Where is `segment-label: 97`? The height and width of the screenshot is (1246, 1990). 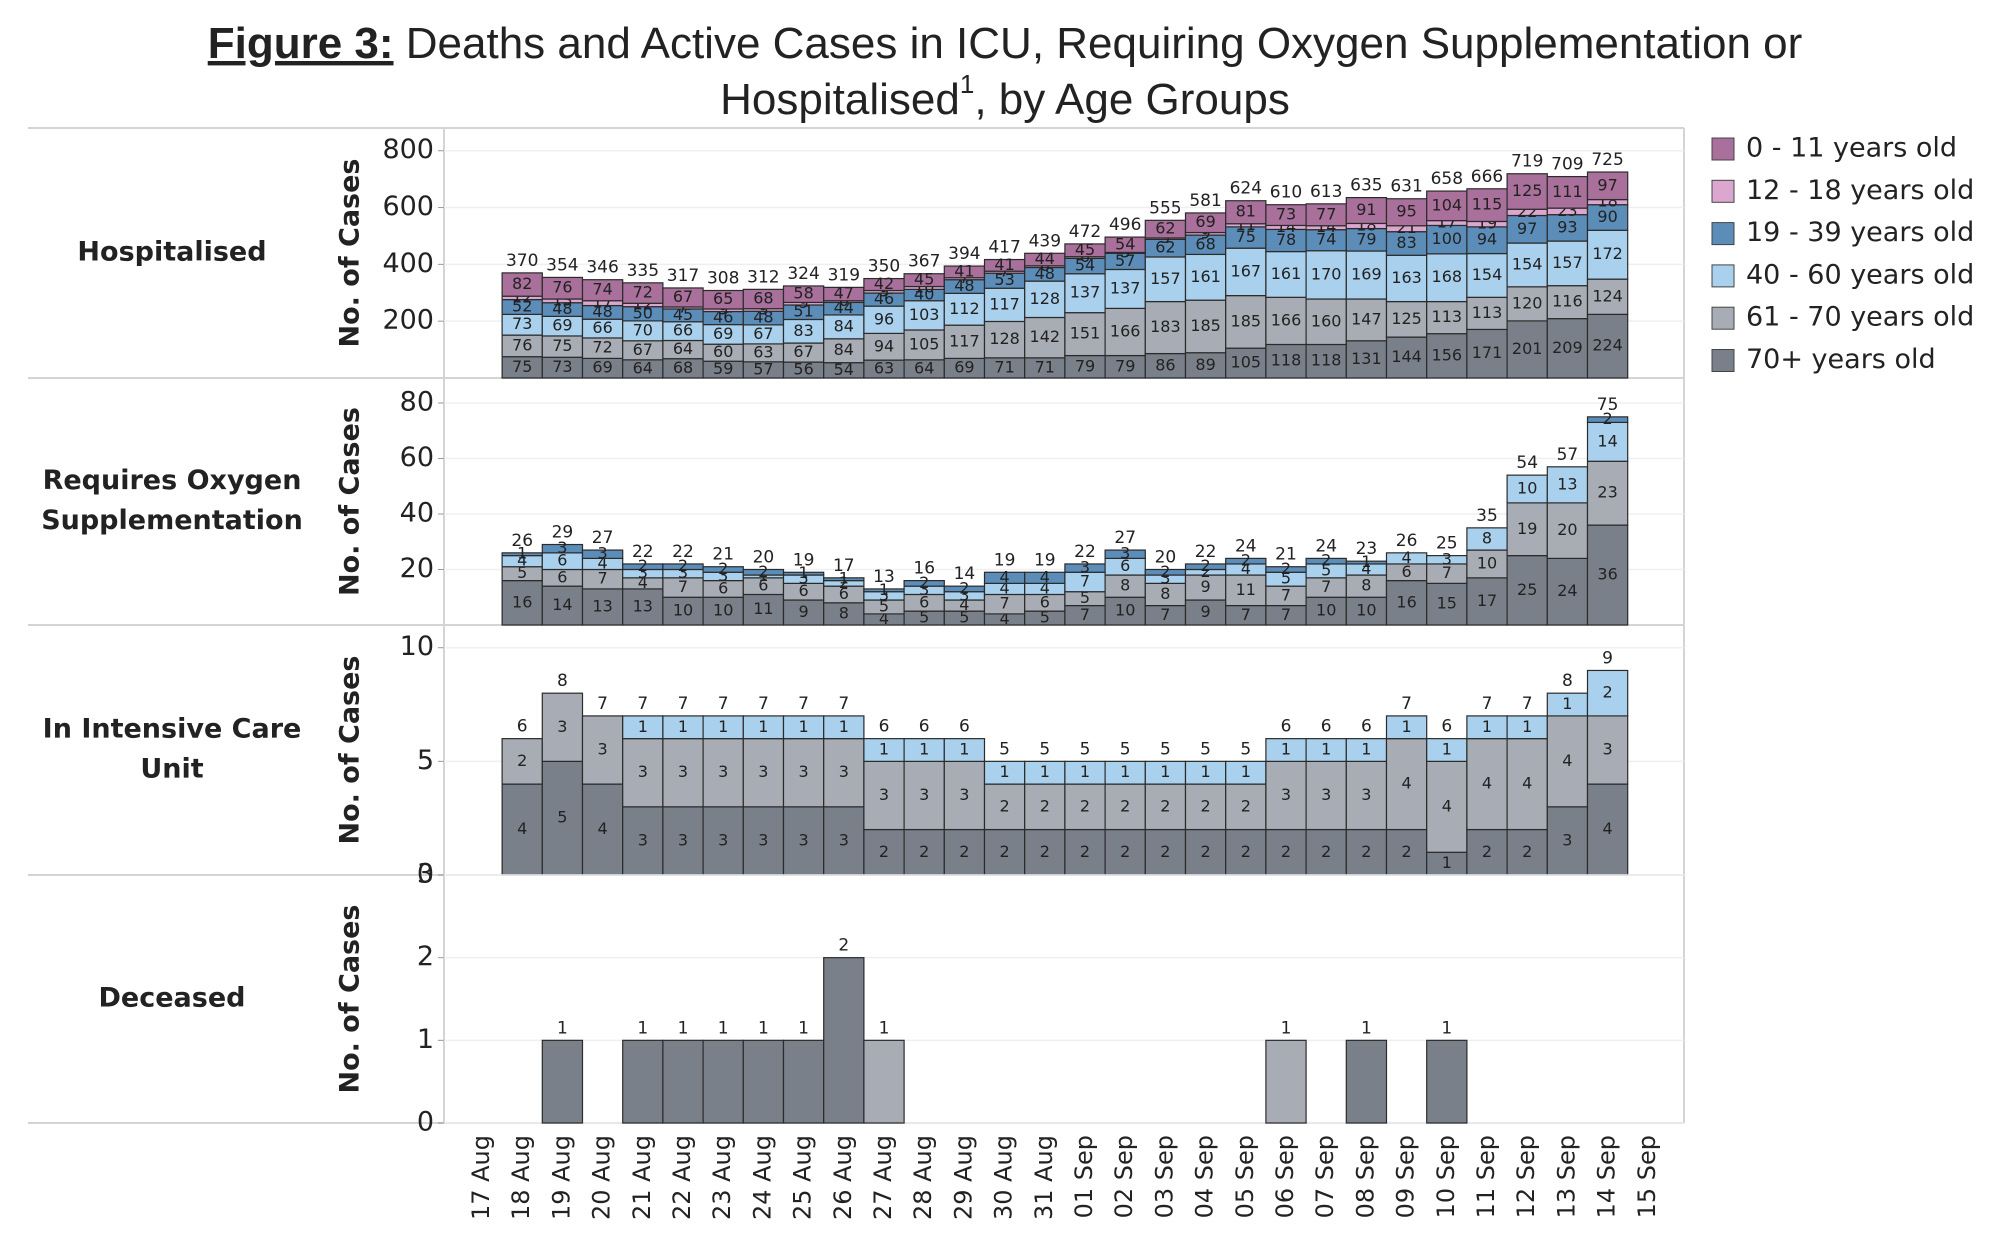 segment-label: 97 is located at coordinates (1527, 228).